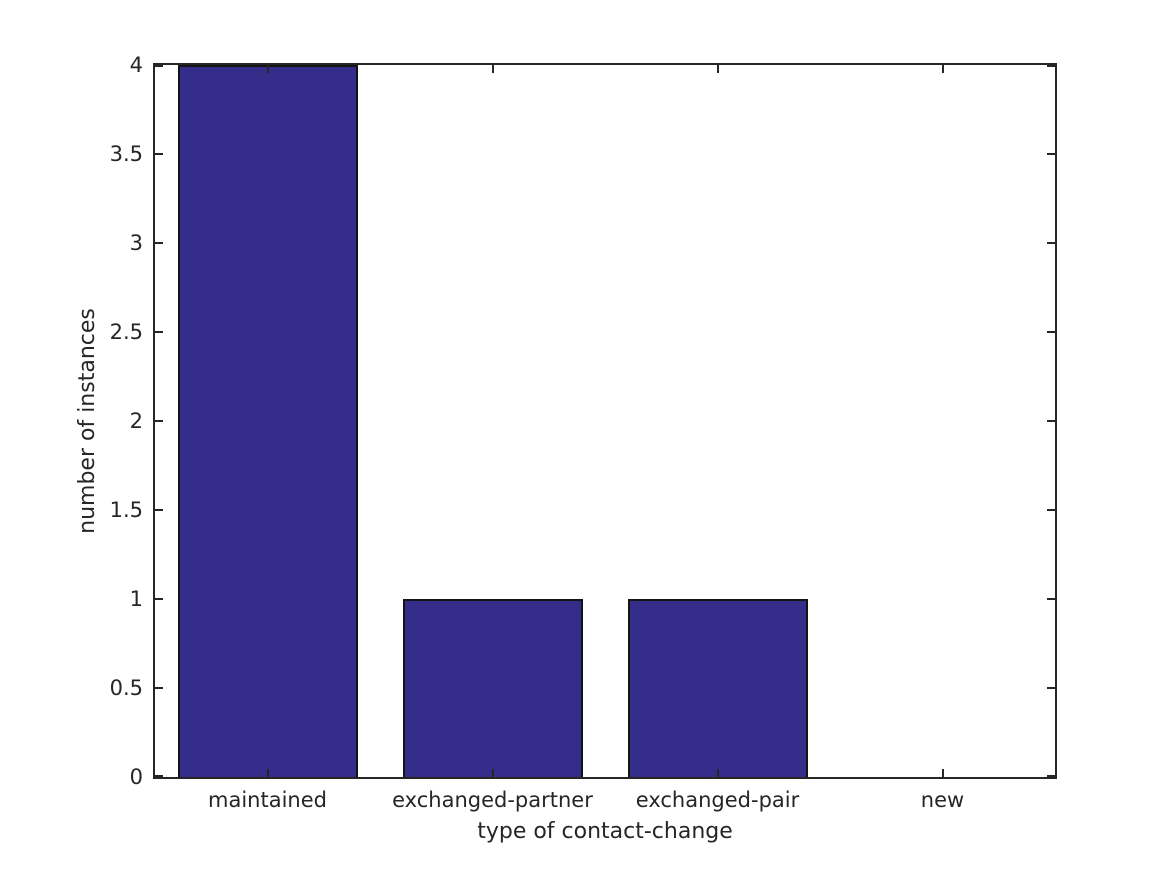  What do you see at coordinates (136, 421) in the screenshot?
I see `y-tick-label: 2` at bounding box center [136, 421].